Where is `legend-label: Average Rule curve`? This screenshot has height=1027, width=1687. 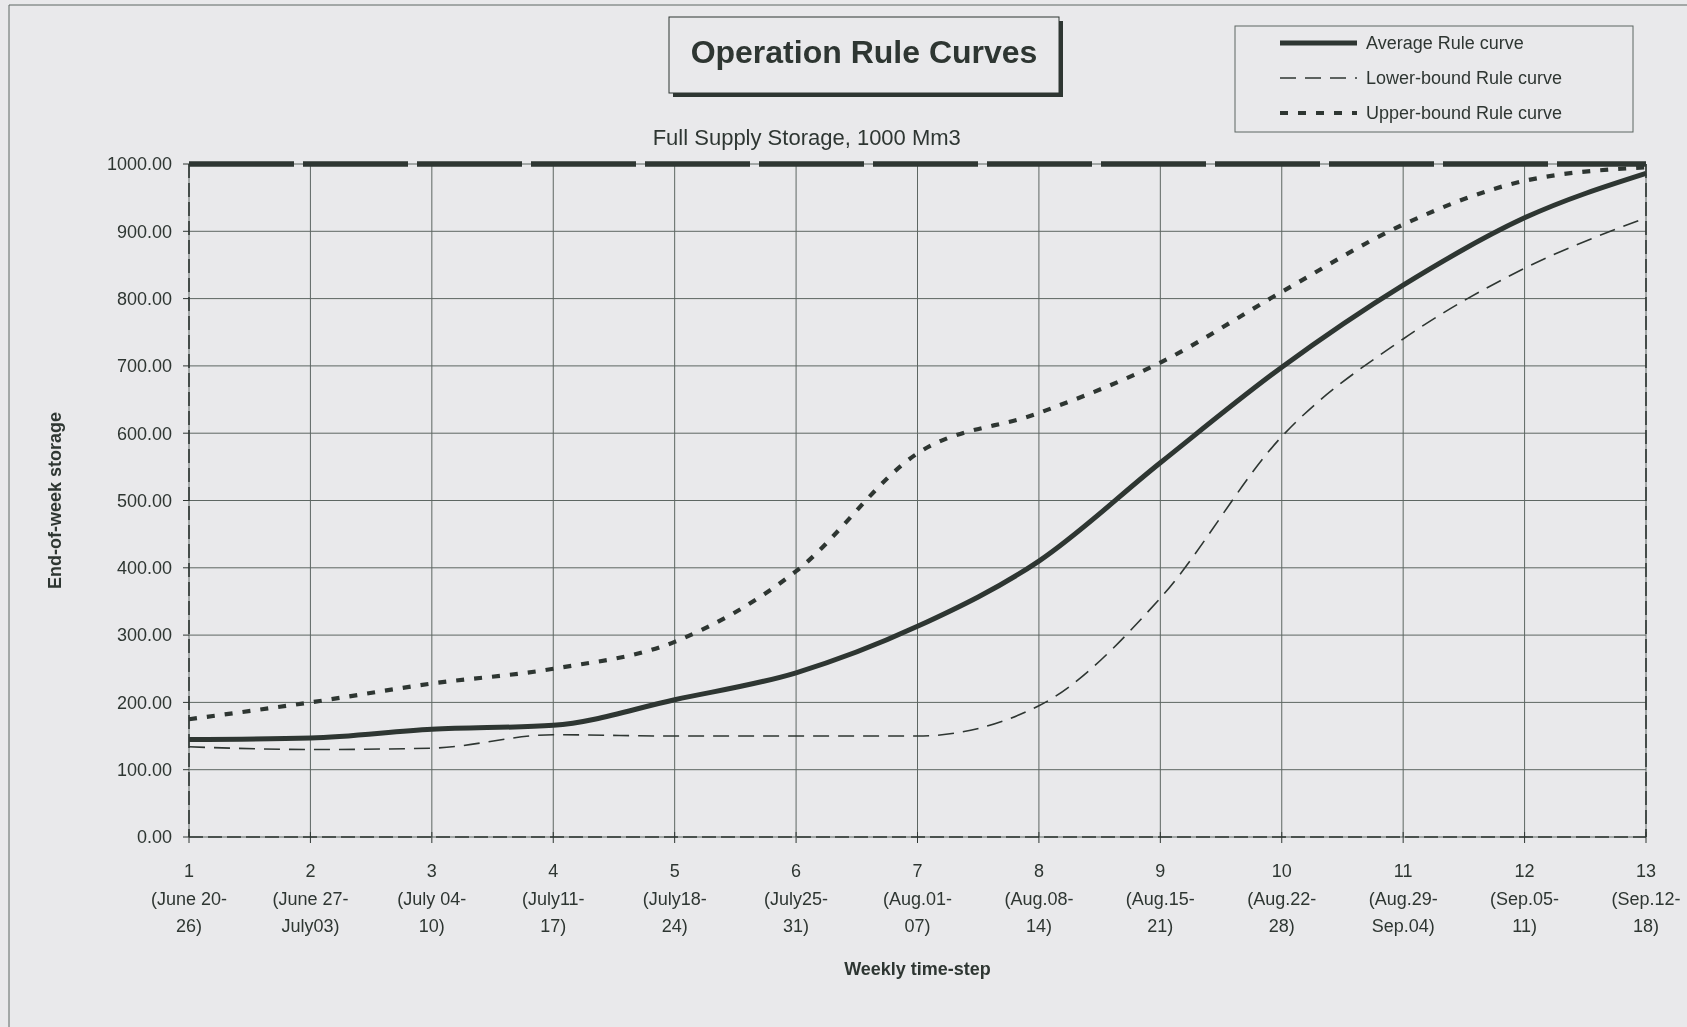 legend-label: Average Rule curve is located at coordinates (1445, 43).